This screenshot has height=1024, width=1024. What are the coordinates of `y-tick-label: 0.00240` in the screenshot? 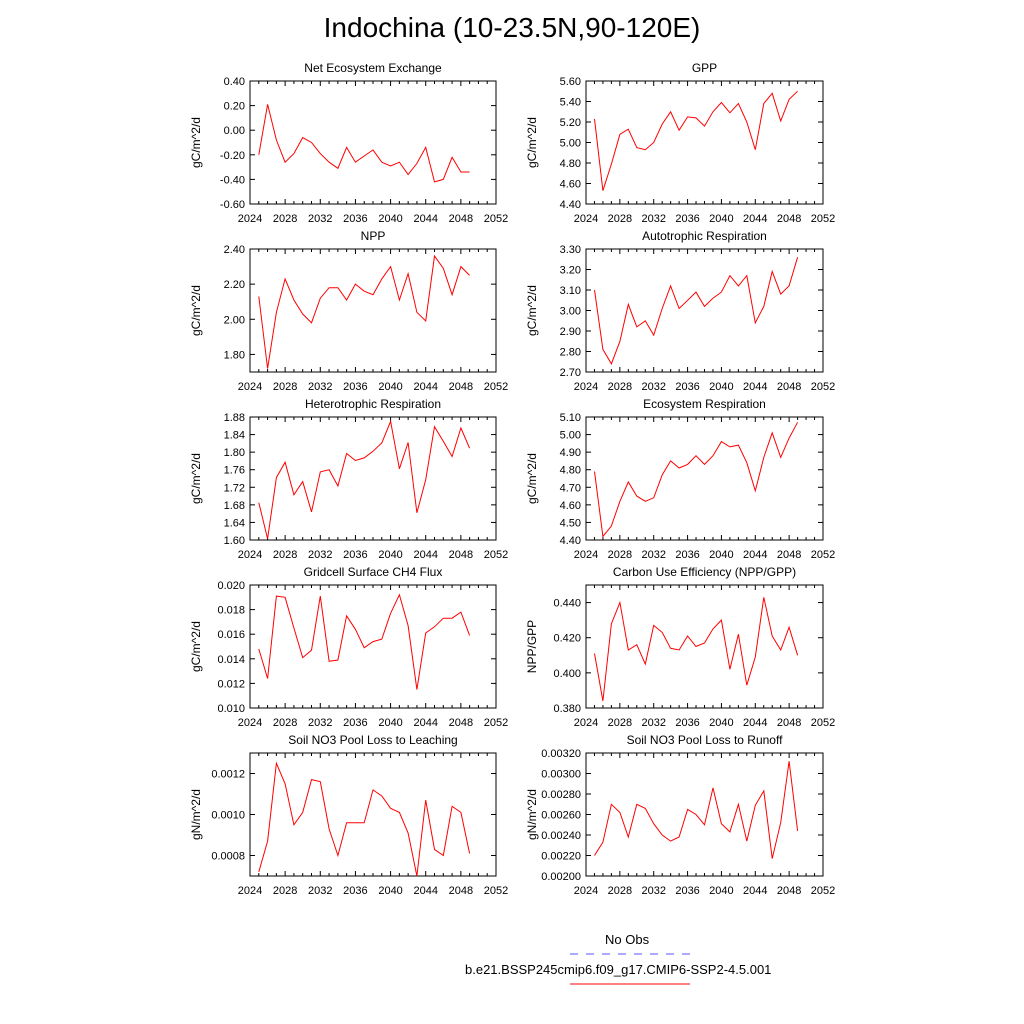 It's located at (561, 836).